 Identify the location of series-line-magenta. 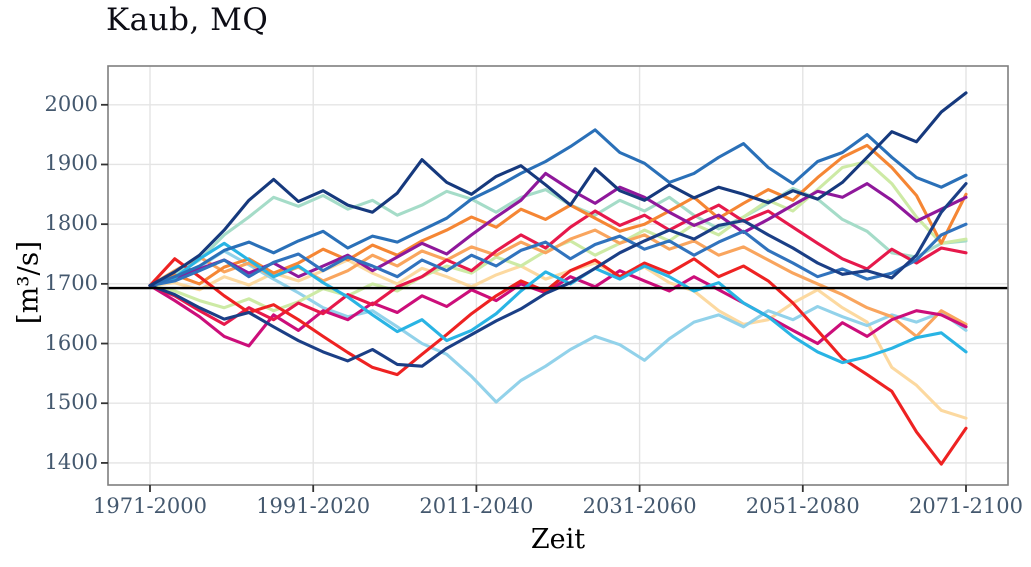
(558, 308).